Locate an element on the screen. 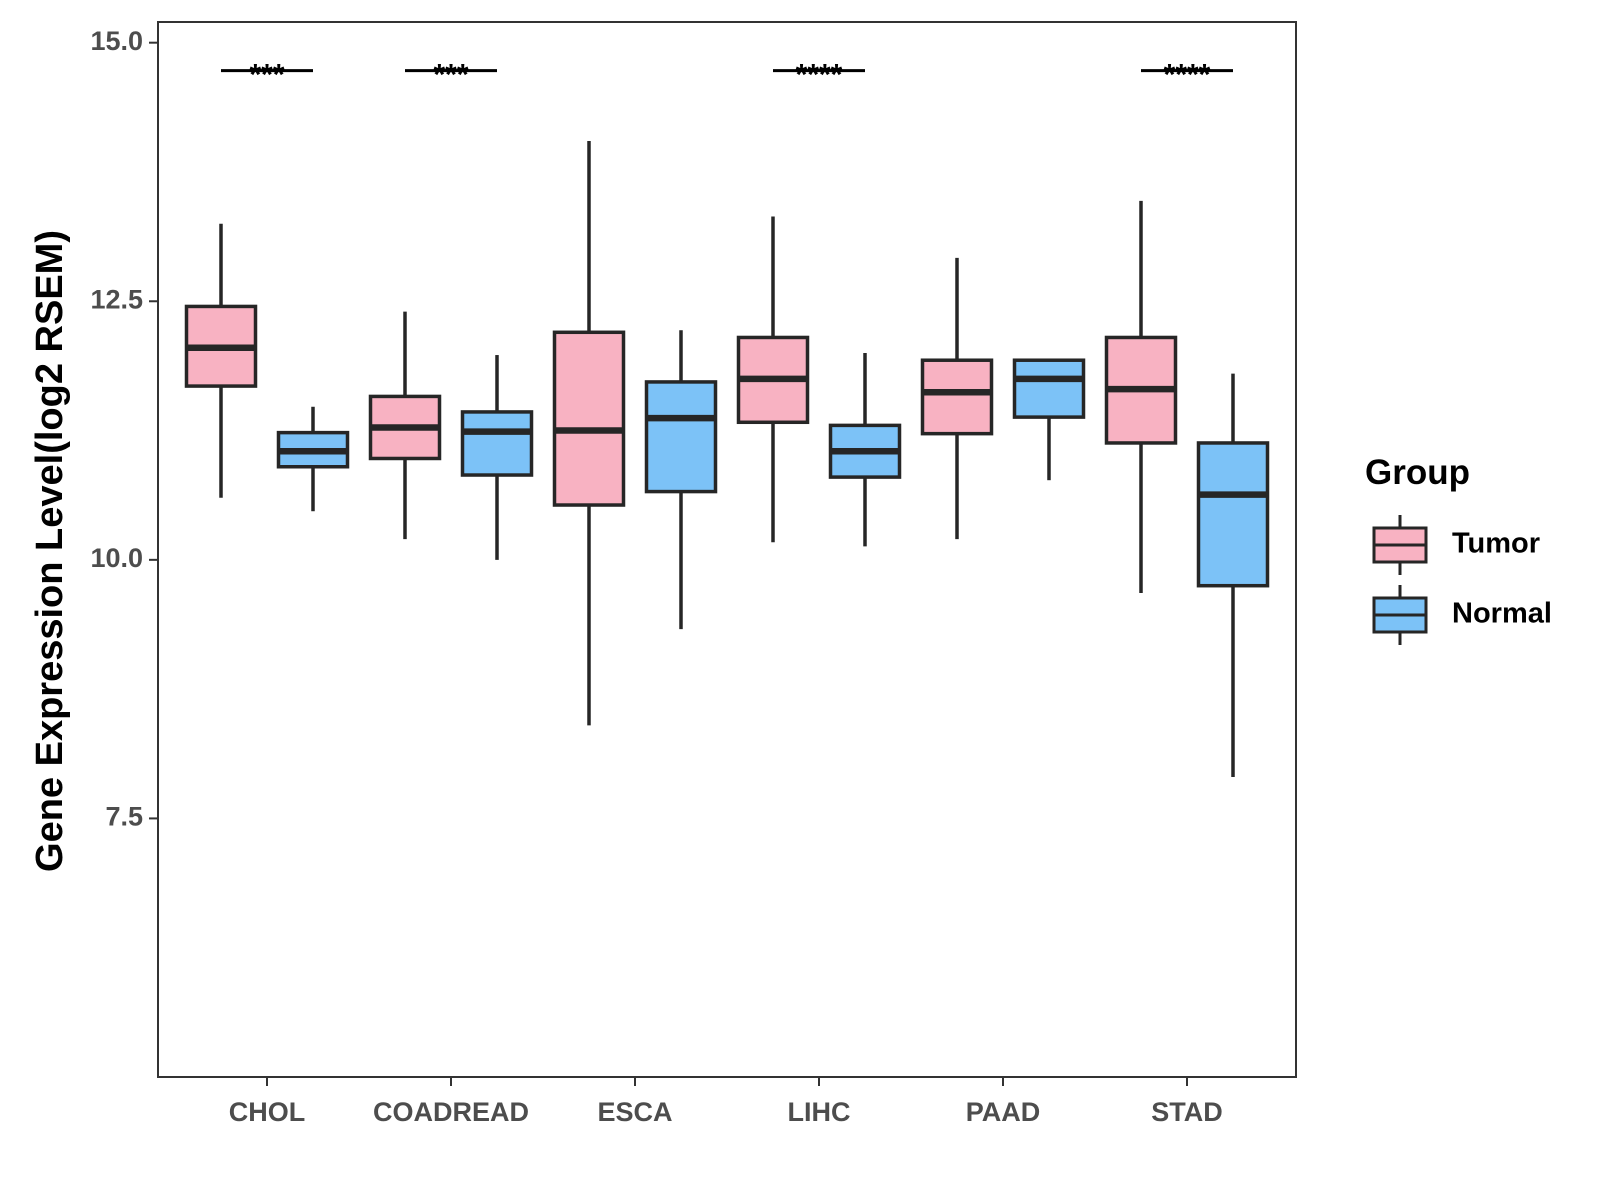 Image resolution: width=1600 pixels, height=1200 pixels. x-tick-label: PAAD is located at coordinates (1003, 1112).